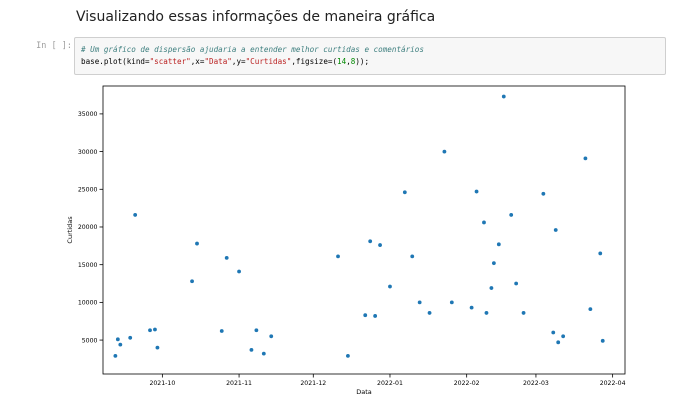 This screenshot has width=683, height=402. Describe the element at coordinates (467, 383) in the screenshot. I see `x-tick-label: 2022-02` at that location.